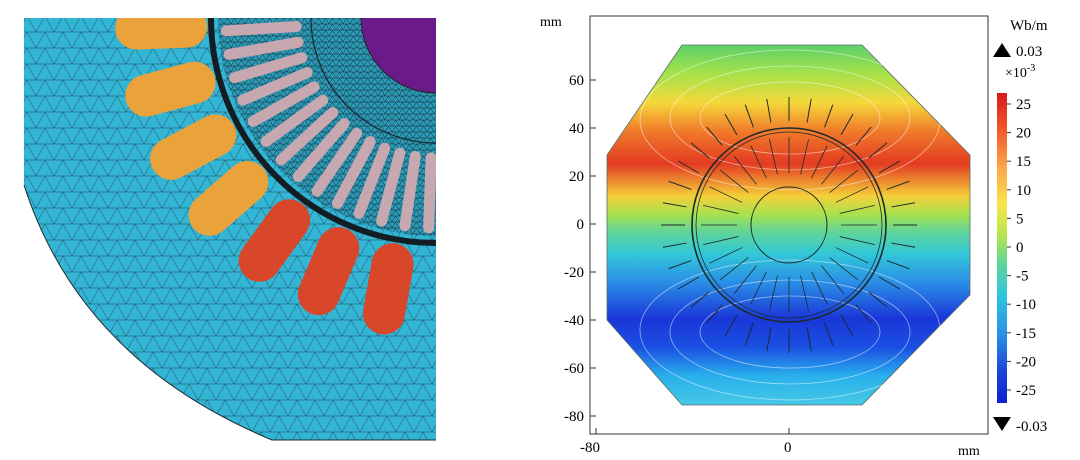 The height and width of the screenshot is (460, 1080). I want to click on colorbar-tick-label: -10, so click(1026, 305).